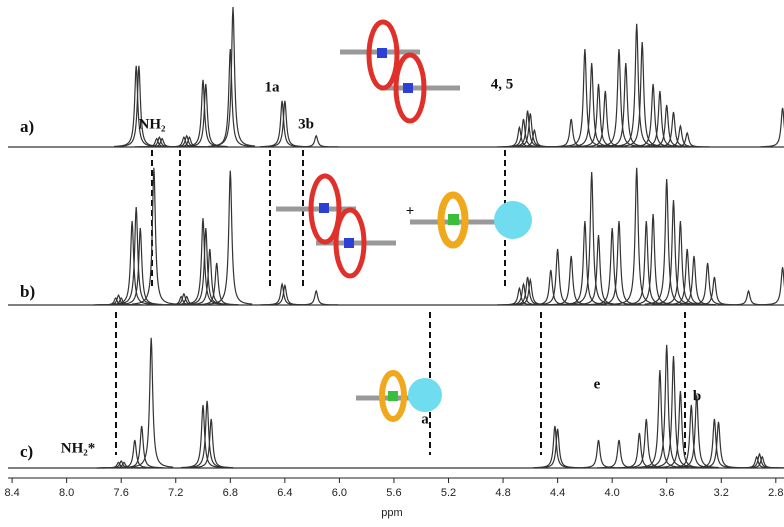 This screenshot has width=784, height=527. Describe the element at coordinates (410, 211) in the screenshot. I see `peak-annotation: +` at that location.